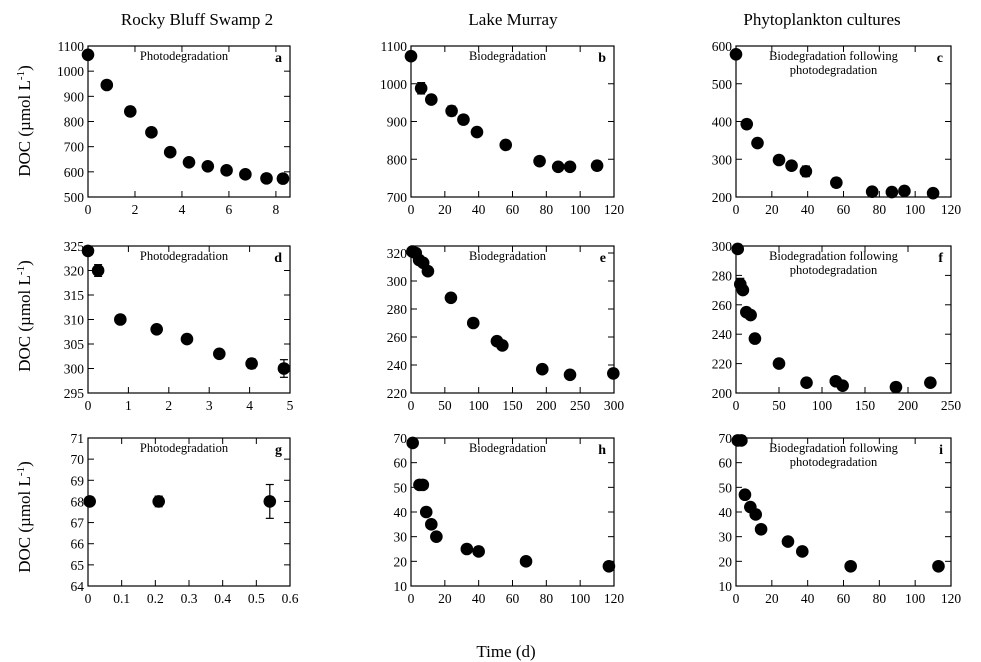 The width and height of the screenshot is (981, 662). What do you see at coordinates (722, 246) in the screenshot?
I see `y-tick-label-f: 300` at bounding box center [722, 246].